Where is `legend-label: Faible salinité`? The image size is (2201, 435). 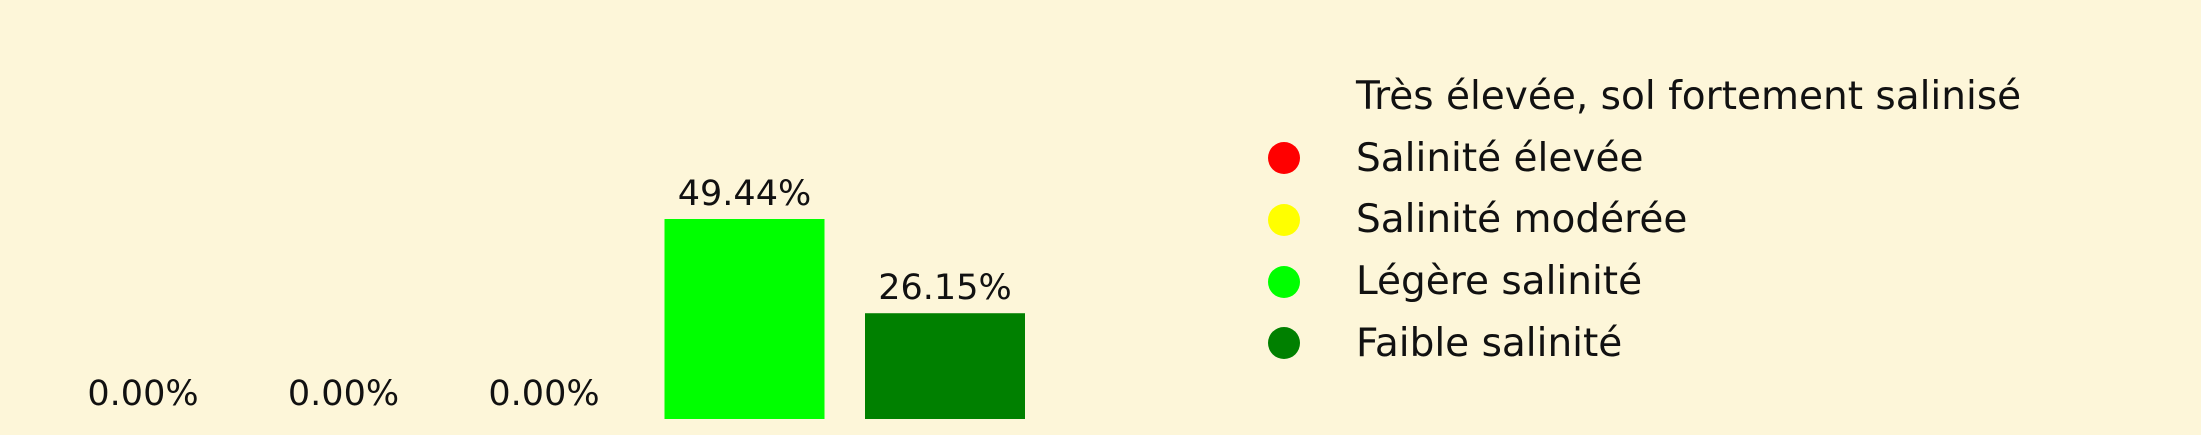 legend-label: Faible salinité is located at coordinates (1489, 343).